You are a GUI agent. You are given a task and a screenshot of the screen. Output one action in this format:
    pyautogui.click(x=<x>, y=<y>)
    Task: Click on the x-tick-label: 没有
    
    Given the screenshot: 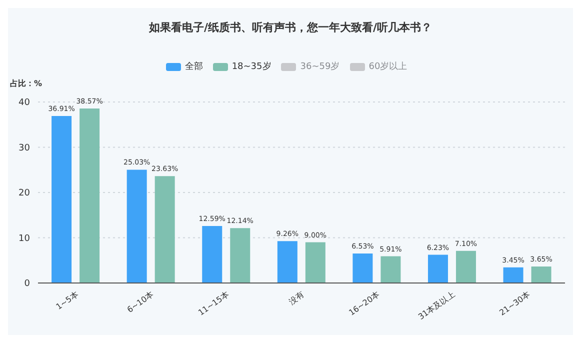 What is the action you would take?
    pyautogui.click(x=297, y=298)
    